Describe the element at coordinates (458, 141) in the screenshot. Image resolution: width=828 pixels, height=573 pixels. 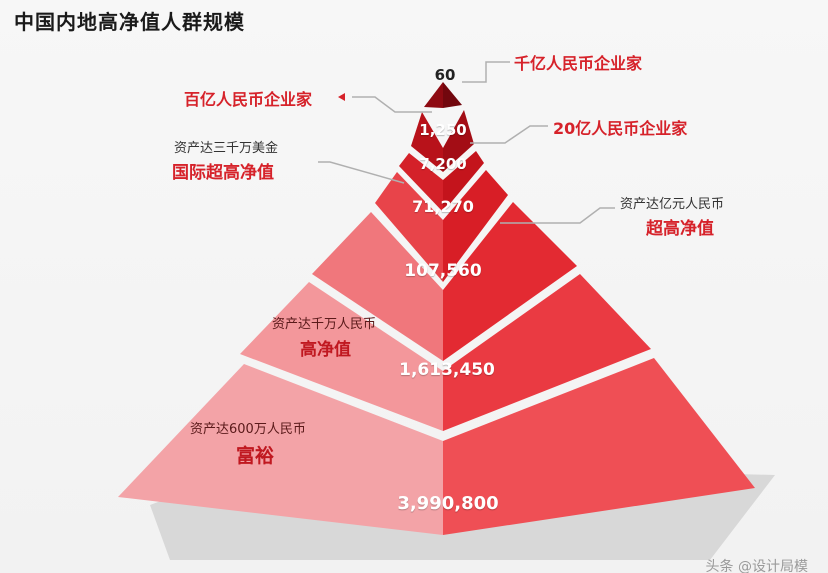
I see `tier-2-right` at that location.